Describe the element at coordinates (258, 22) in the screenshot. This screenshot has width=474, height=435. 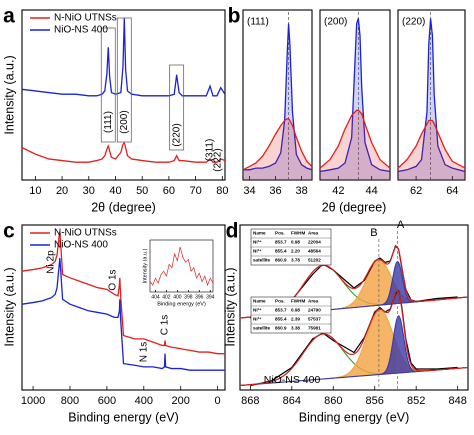
I see `subplot-title: (111)` at that location.